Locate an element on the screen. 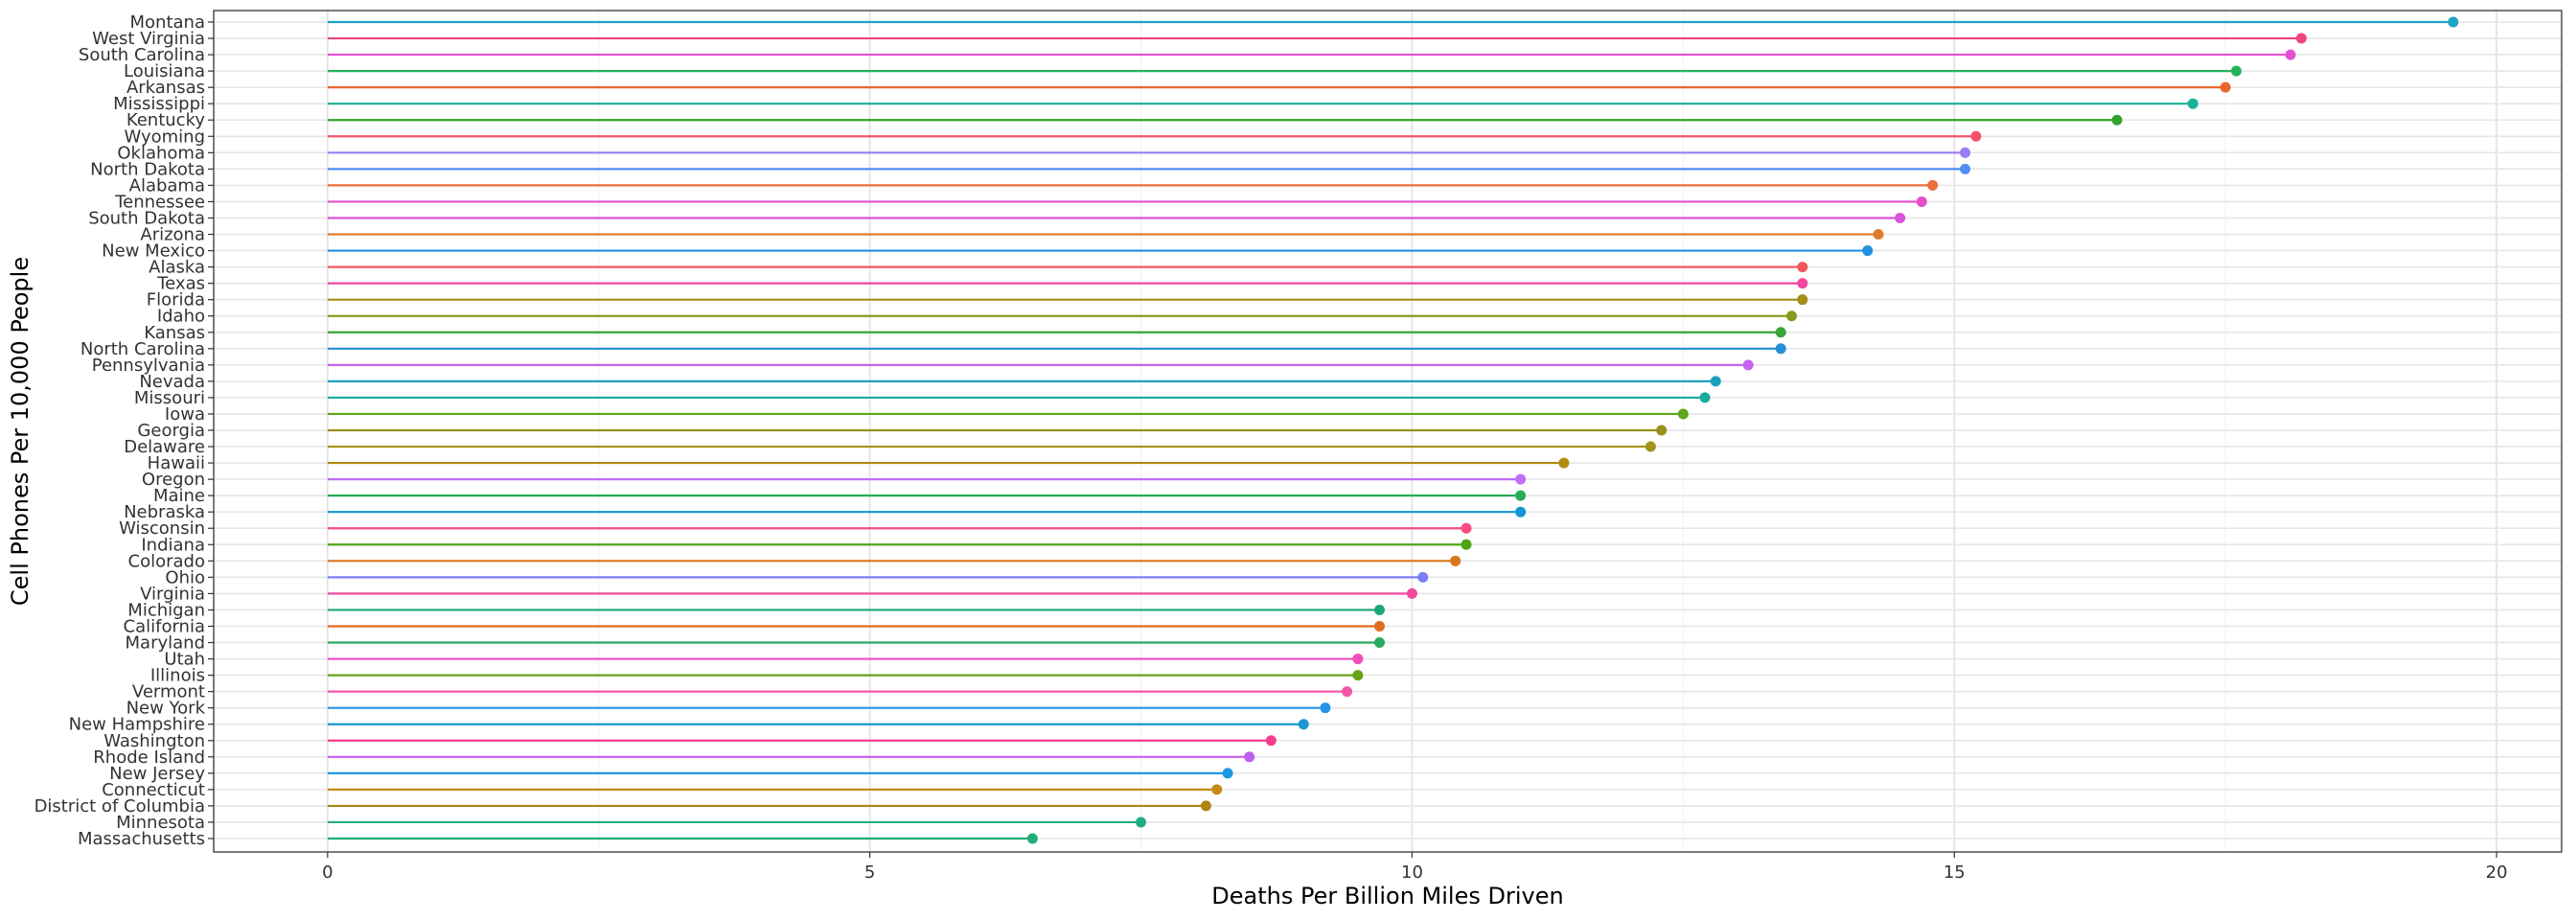 The width and height of the screenshot is (2576, 920). y-tick-label: Washington is located at coordinates (154, 741).